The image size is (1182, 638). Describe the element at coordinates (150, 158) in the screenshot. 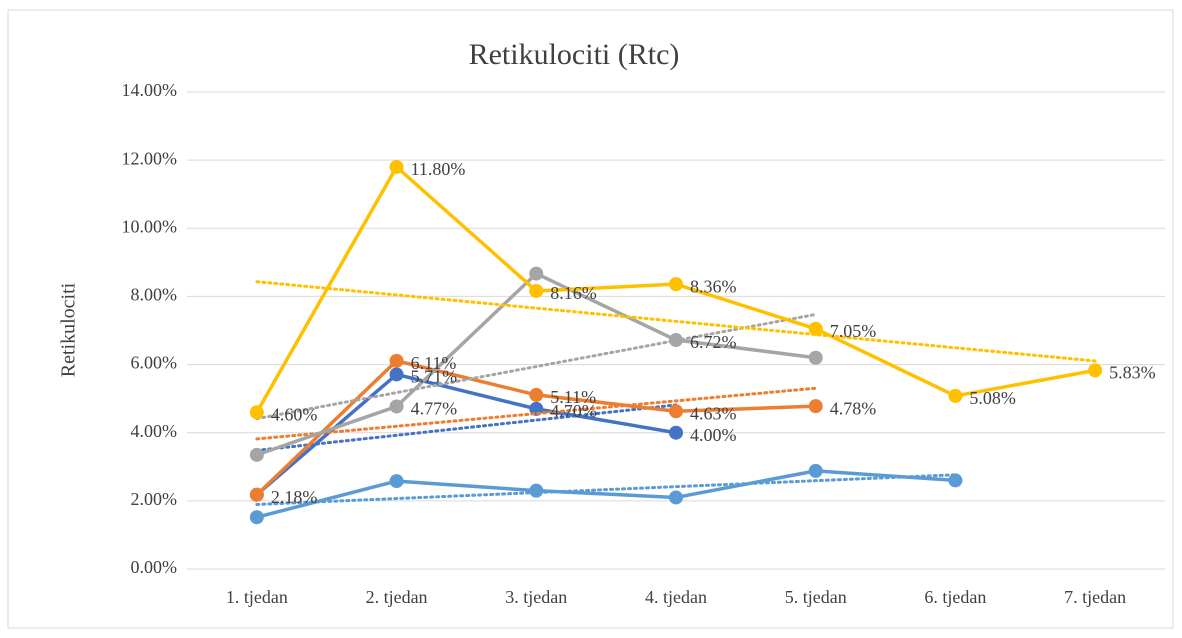

I see `y-tick-label: 12.00%` at that location.